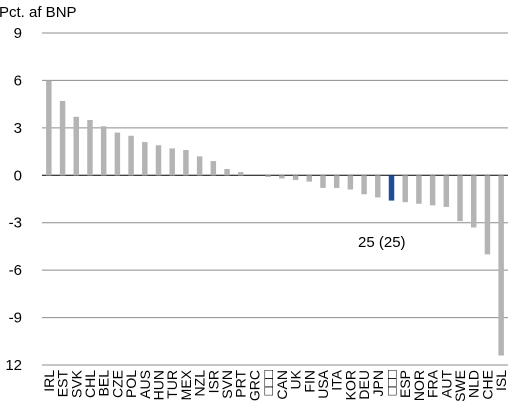  I want to click on x-category-label: CAN, so click(282, 385).